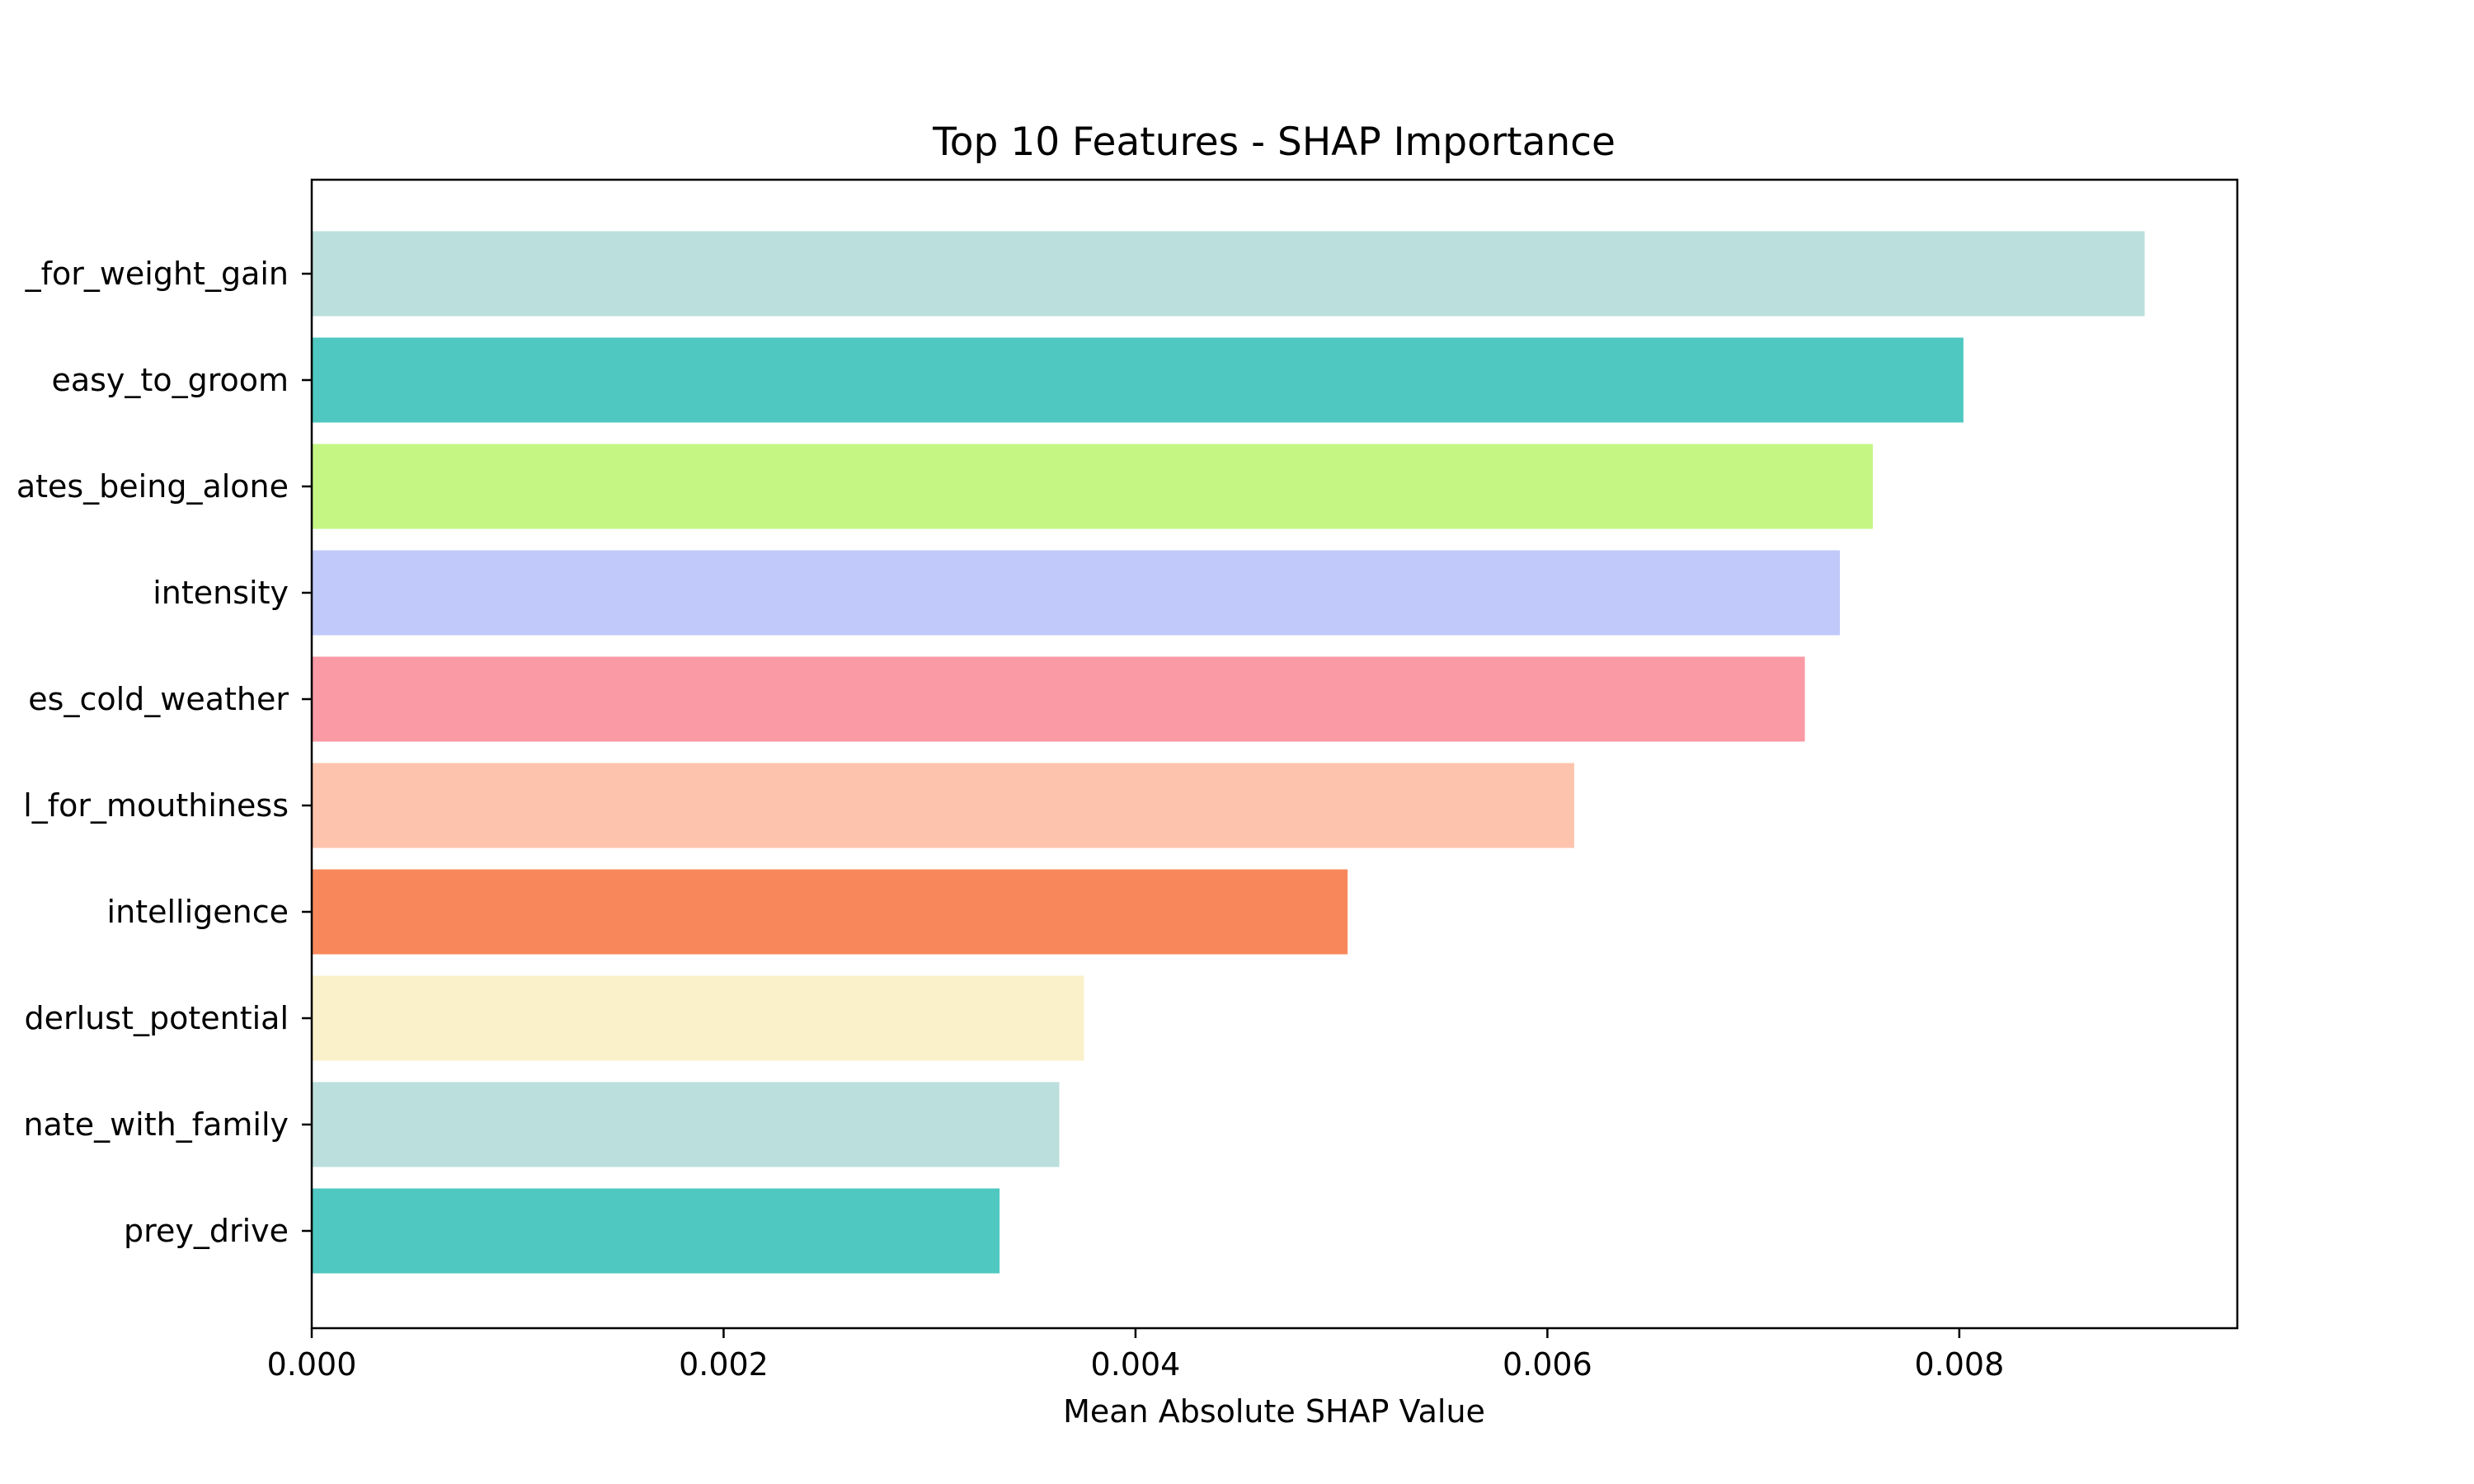 The image size is (2474, 1484). I want to click on y-tick-label: prey_drive, so click(206, 1231).